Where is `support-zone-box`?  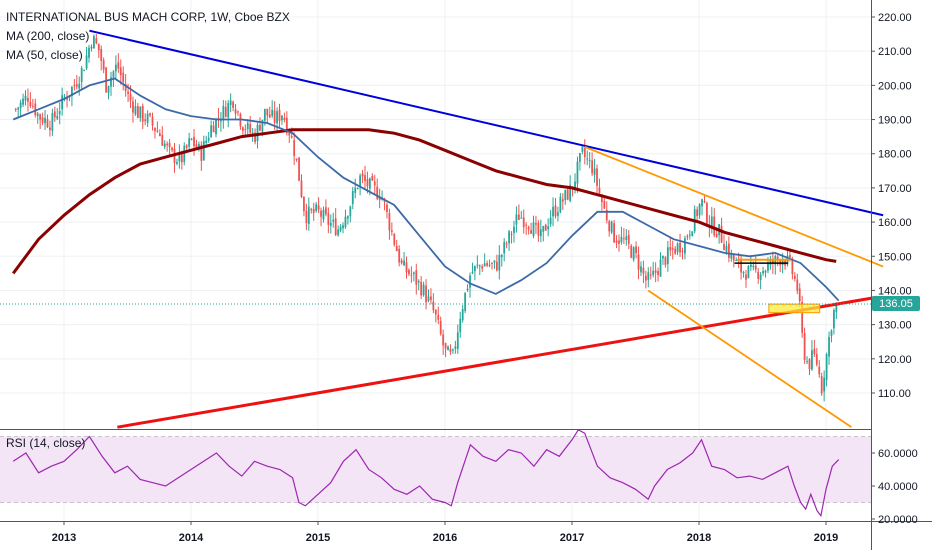 support-zone-box is located at coordinates (794, 308).